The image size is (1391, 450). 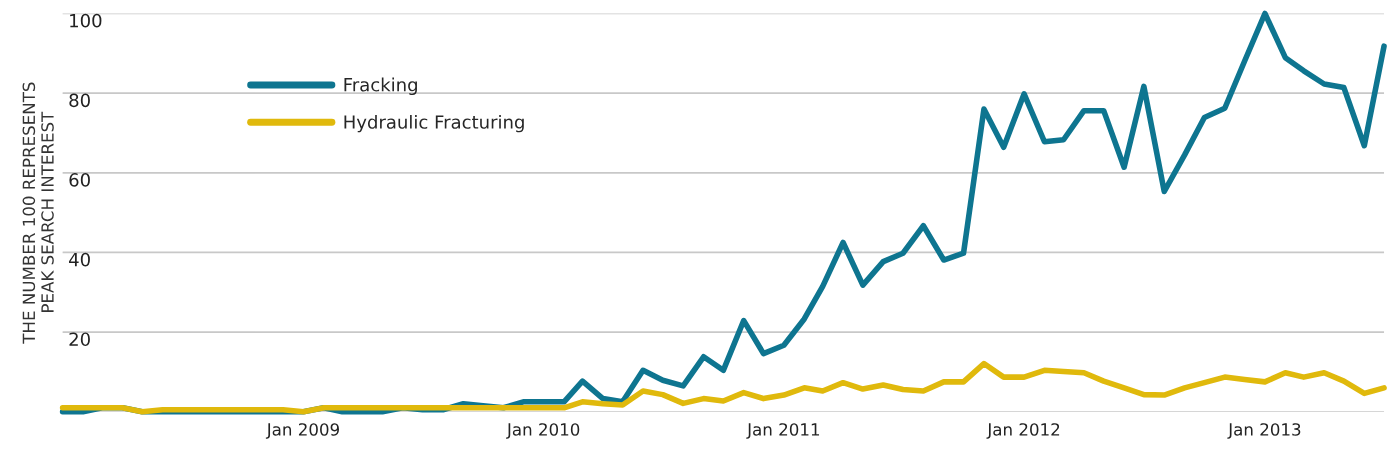 What do you see at coordinates (79, 180) in the screenshot?
I see `y-tick-label: 60` at bounding box center [79, 180].